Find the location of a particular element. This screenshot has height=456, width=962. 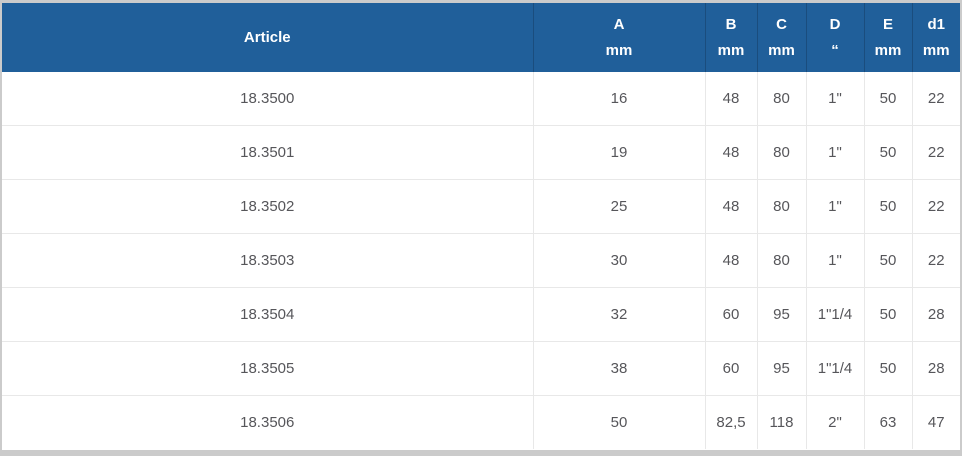

table-row: 18.3504 32 60 95 1"1/4 50 28 is located at coordinates (481, 314).